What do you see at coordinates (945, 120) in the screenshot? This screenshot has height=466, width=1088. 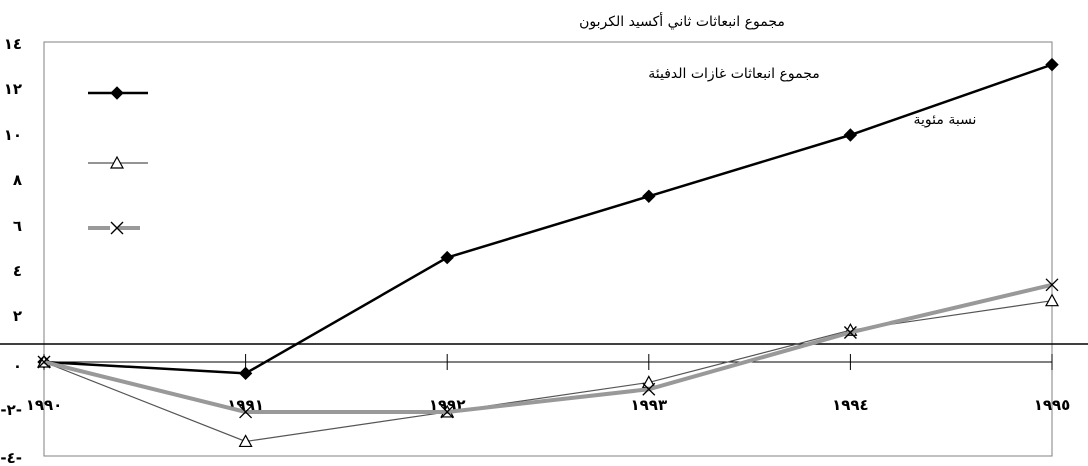 I see `annotation-percent: نسبة مئوية` at bounding box center [945, 120].